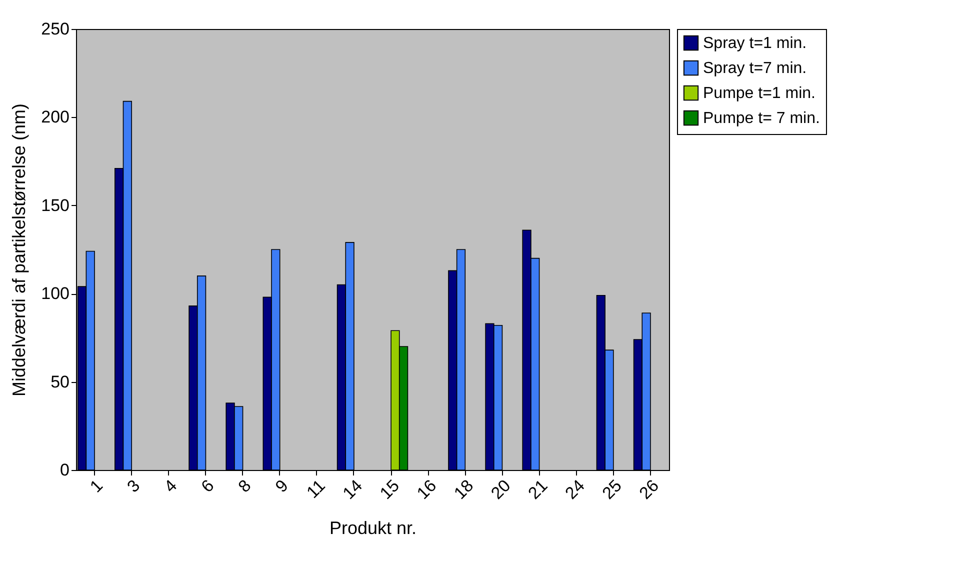 This screenshot has height=573, width=961. I want to click on legend-label: Spray t=7 min., so click(755, 68).